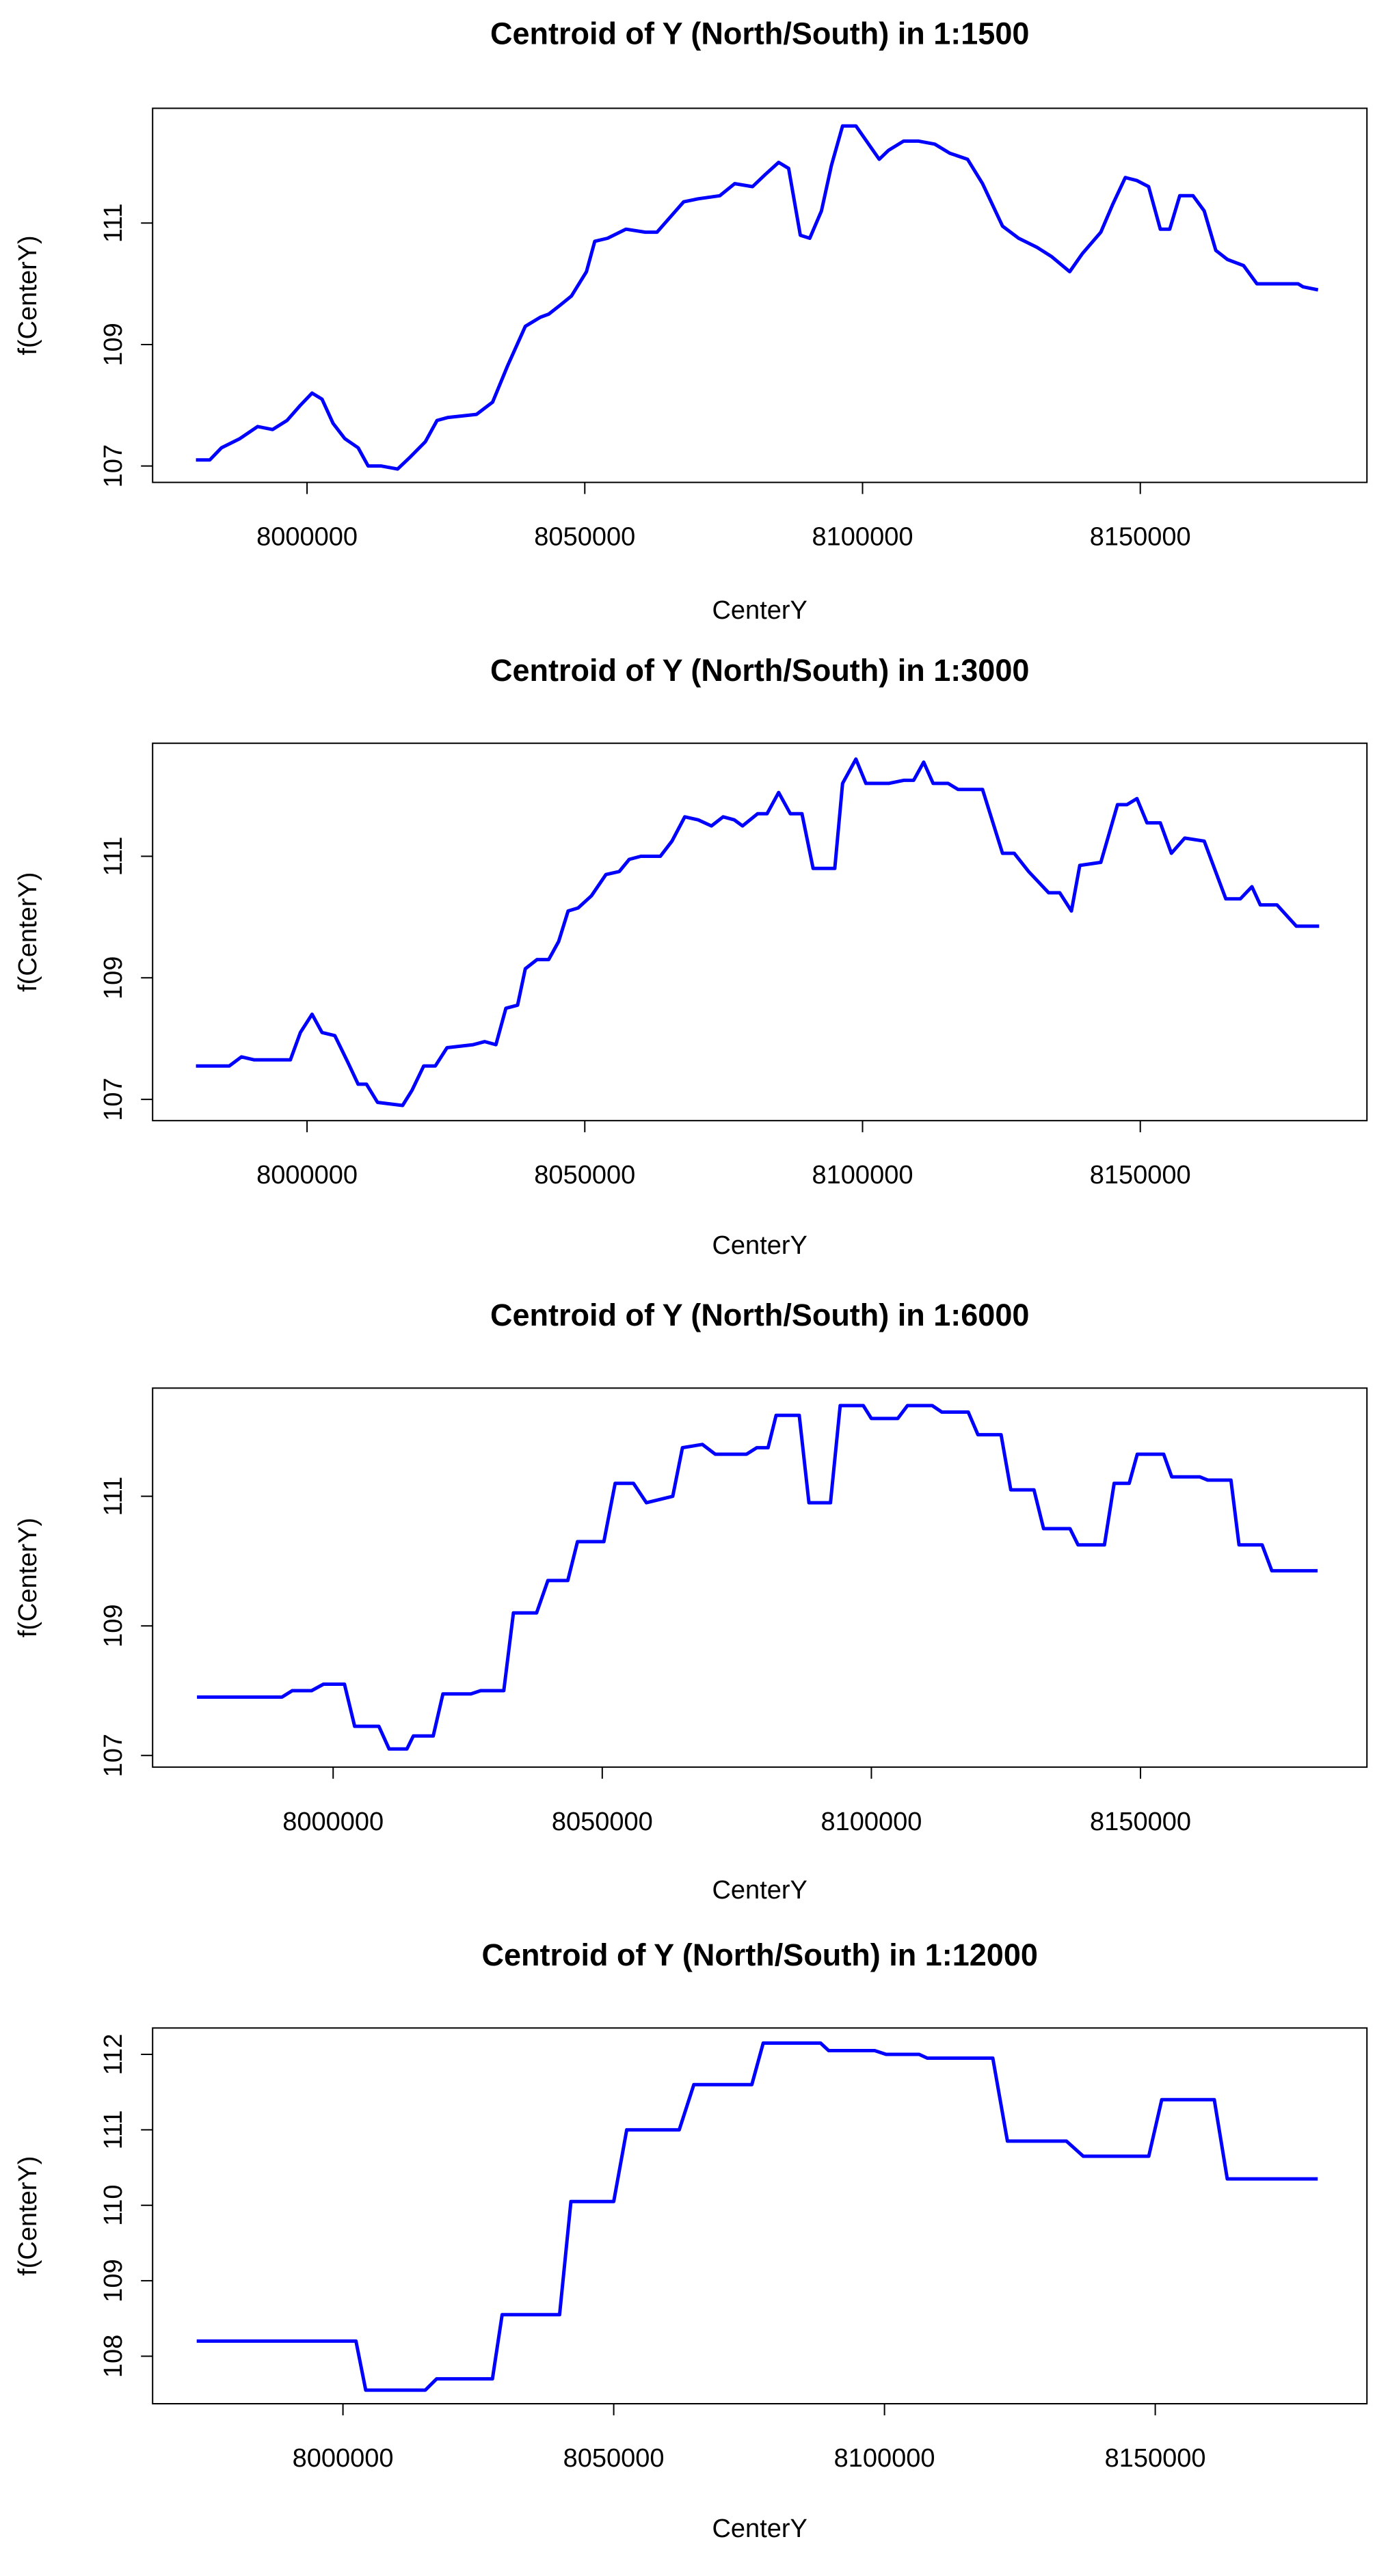  Describe the element at coordinates (759, 670) in the screenshot. I see `chart-title: Centroid of Y (North/South) in 1:3000` at that location.